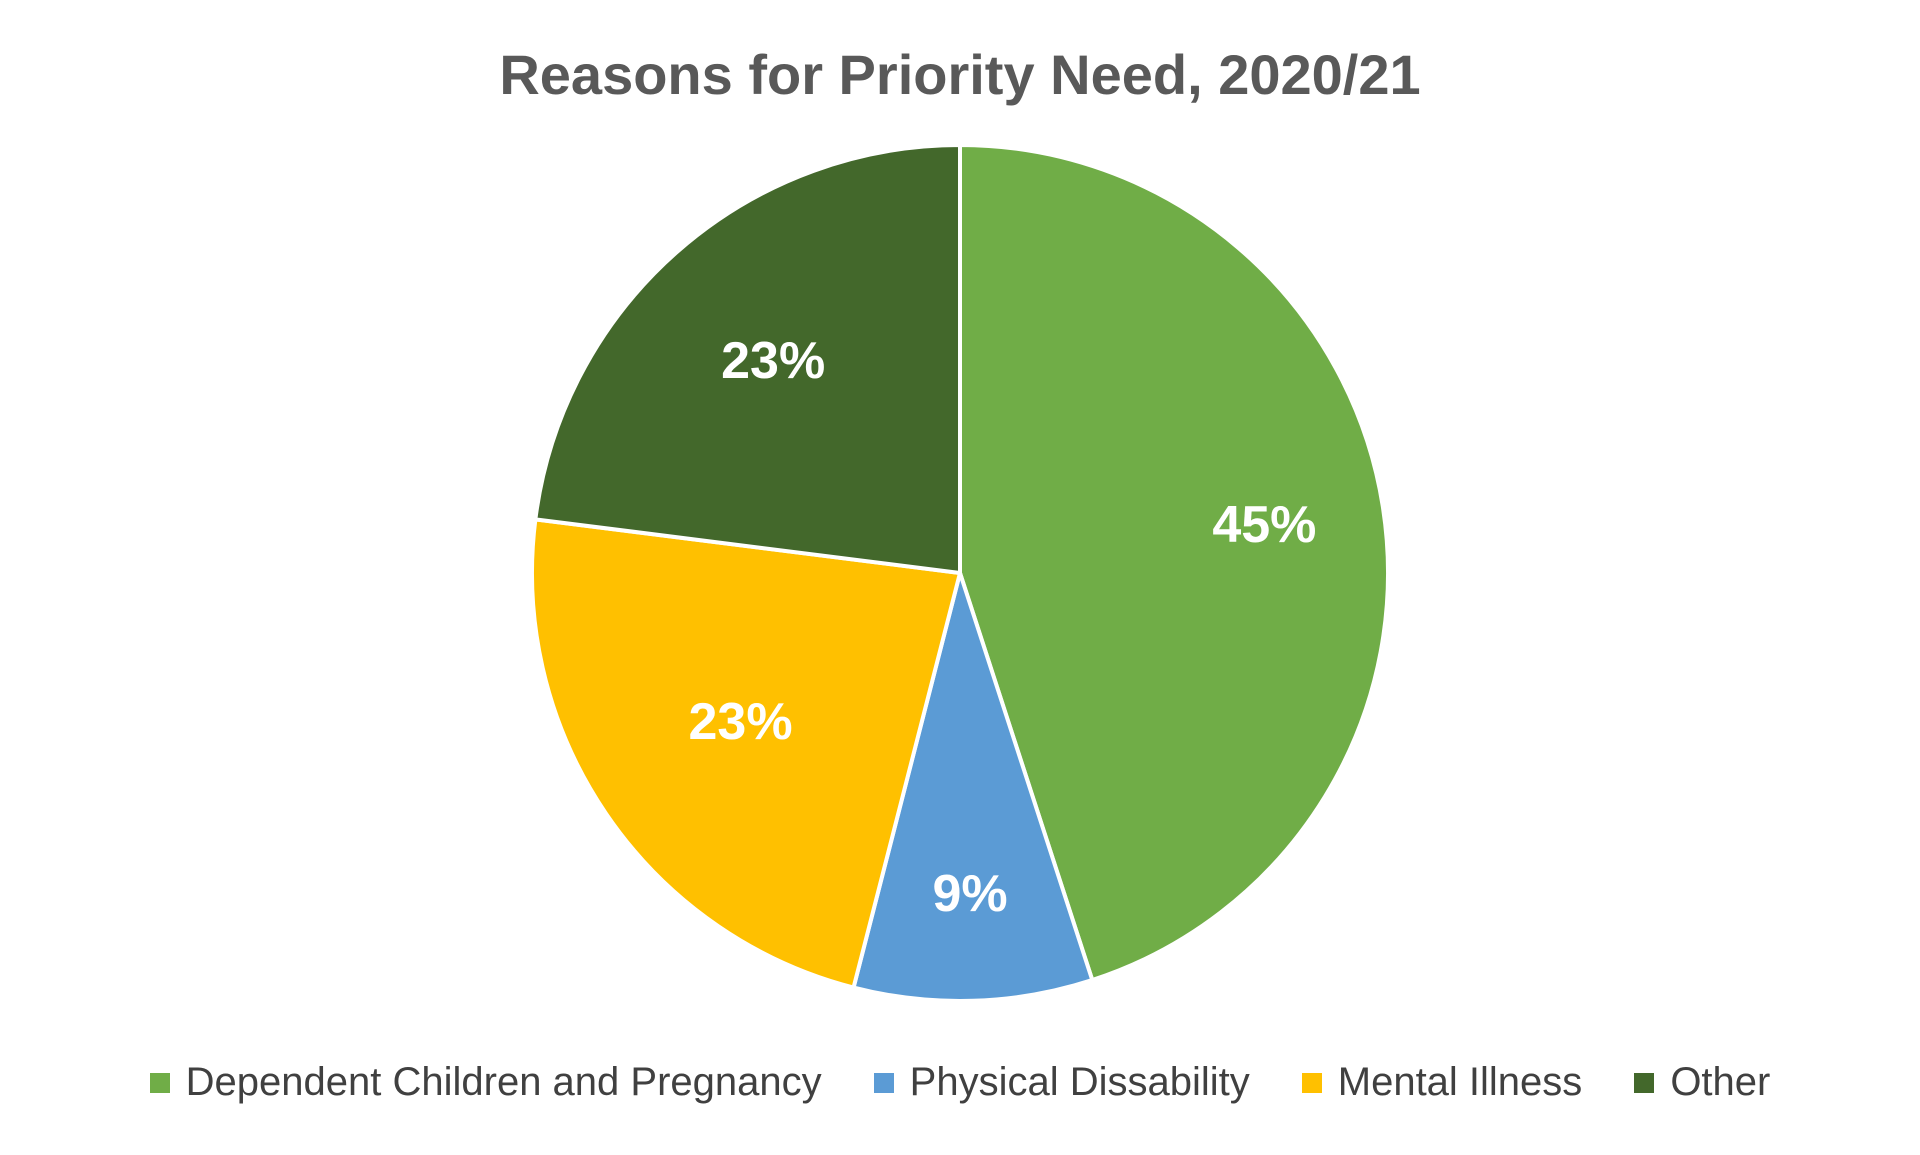 The height and width of the screenshot is (1155, 1920). What do you see at coordinates (773, 361) in the screenshot?
I see `pie-data-label-4: 23%` at bounding box center [773, 361].